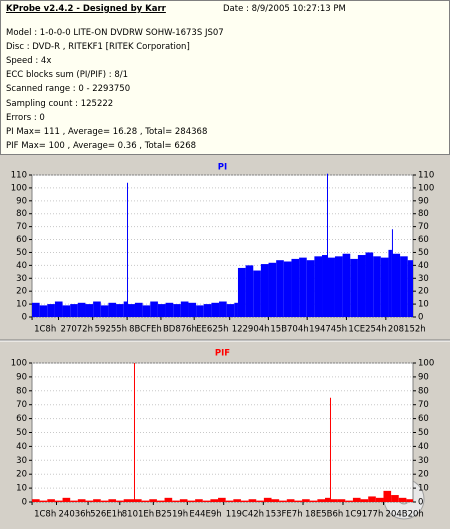 The height and width of the screenshot is (529, 450). Describe the element at coordinates (171, 515) in the screenshot. I see `x-tick-label: B2519h` at that location.